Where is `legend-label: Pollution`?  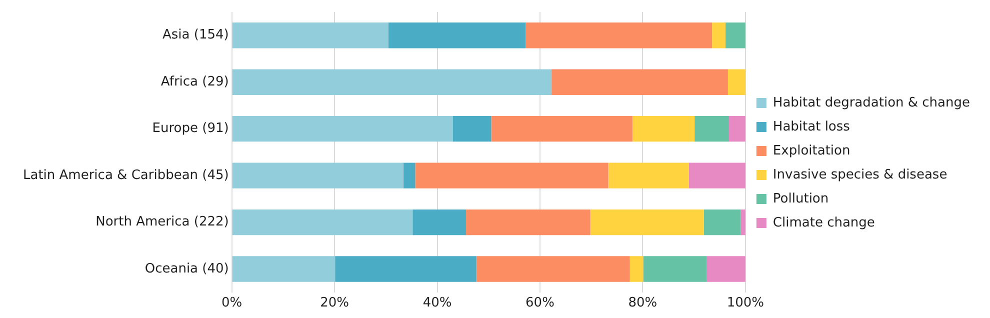 legend-label: Pollution is located at coordinates (800, 198).